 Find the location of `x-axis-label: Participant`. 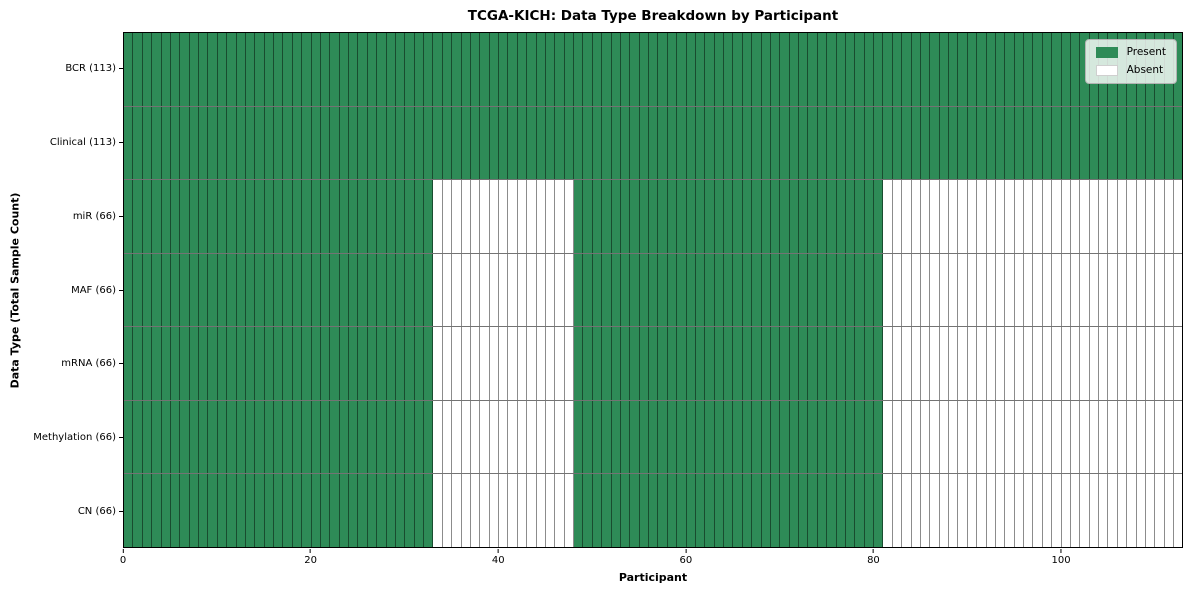

x-axis-label: Participant is located at coordinates (653, 577).